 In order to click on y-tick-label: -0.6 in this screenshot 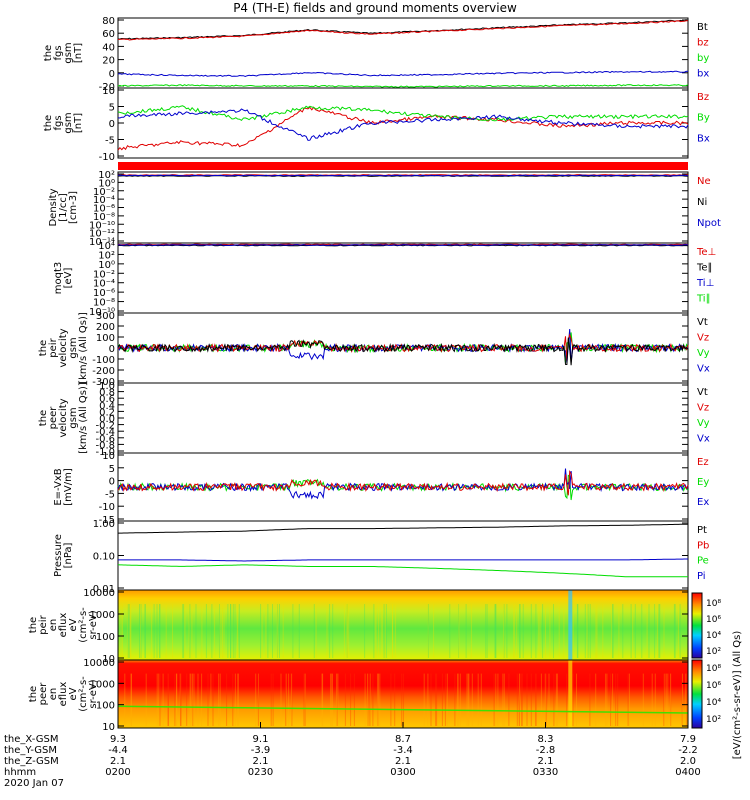, I will do `click(105, 439)`.